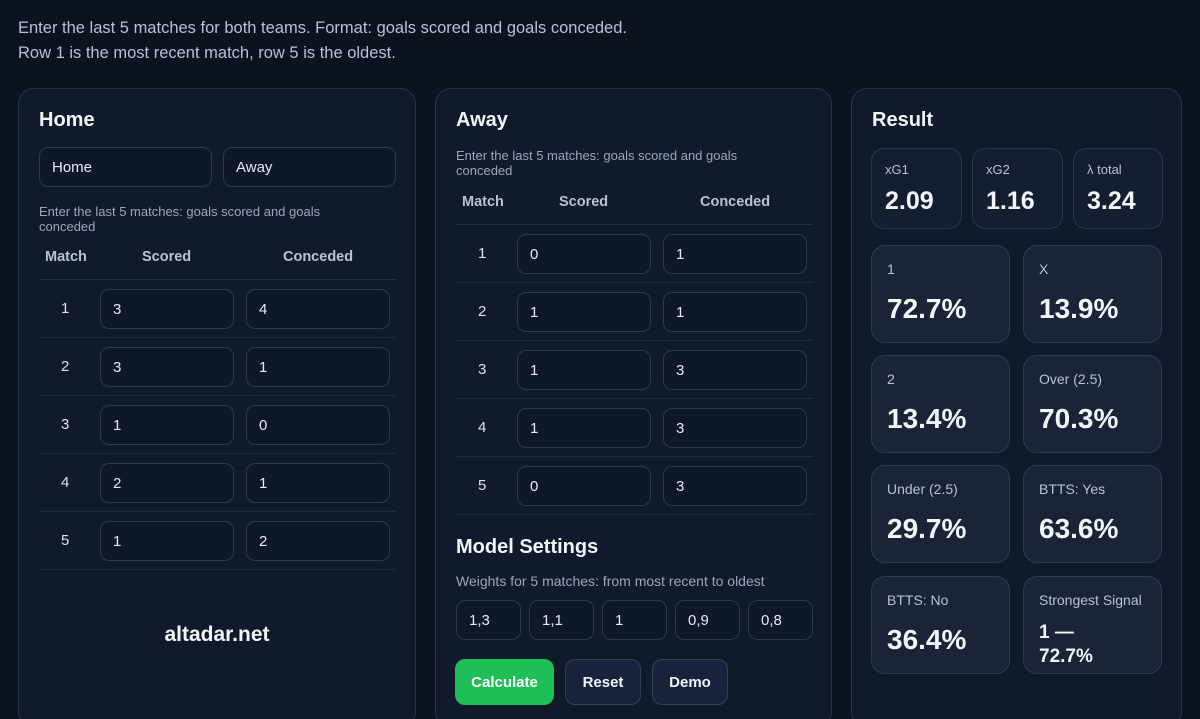 This screenshot has width=1200, height=719. I want to click on prob-card-home-win: 1 72.7%, so click(940, 294).